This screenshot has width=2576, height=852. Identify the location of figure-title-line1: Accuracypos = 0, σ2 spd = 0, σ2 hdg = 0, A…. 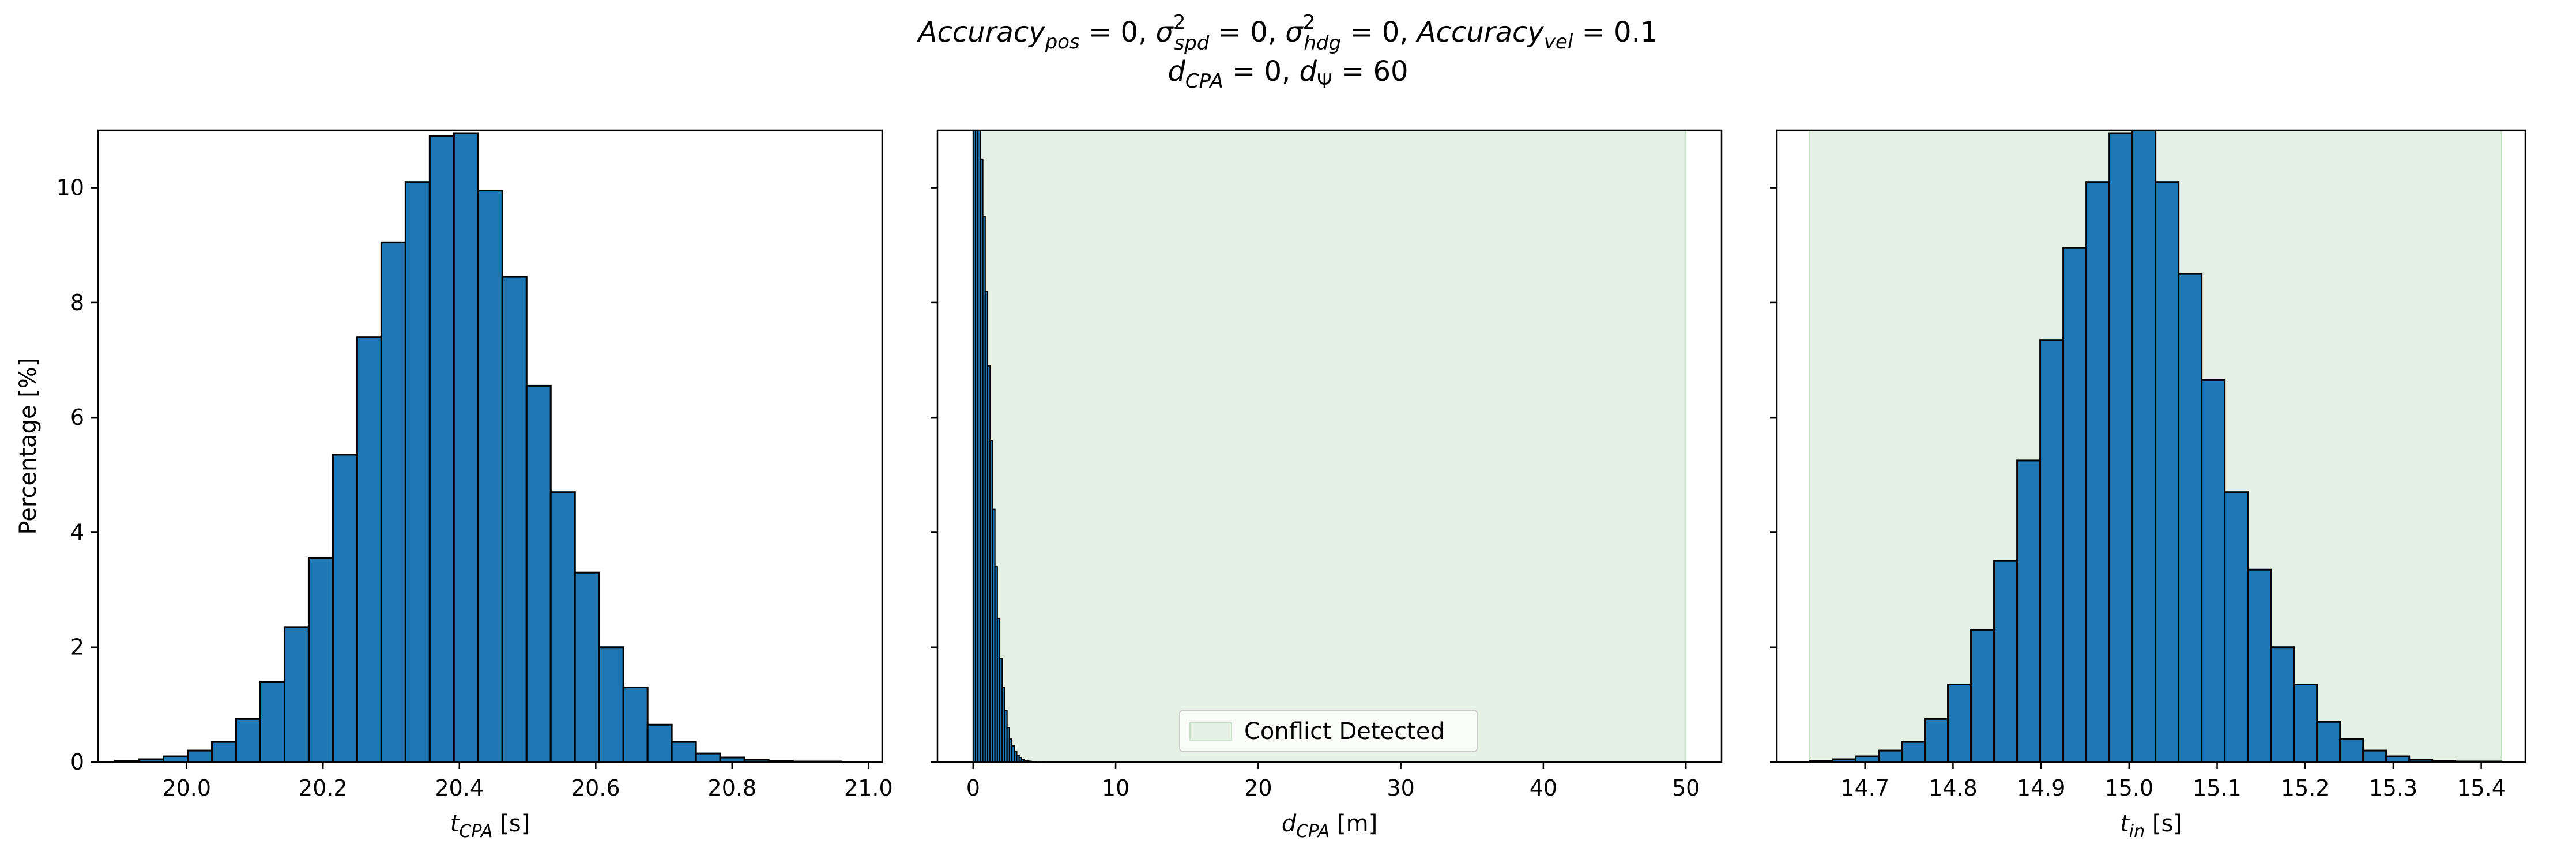
(1287, 33).